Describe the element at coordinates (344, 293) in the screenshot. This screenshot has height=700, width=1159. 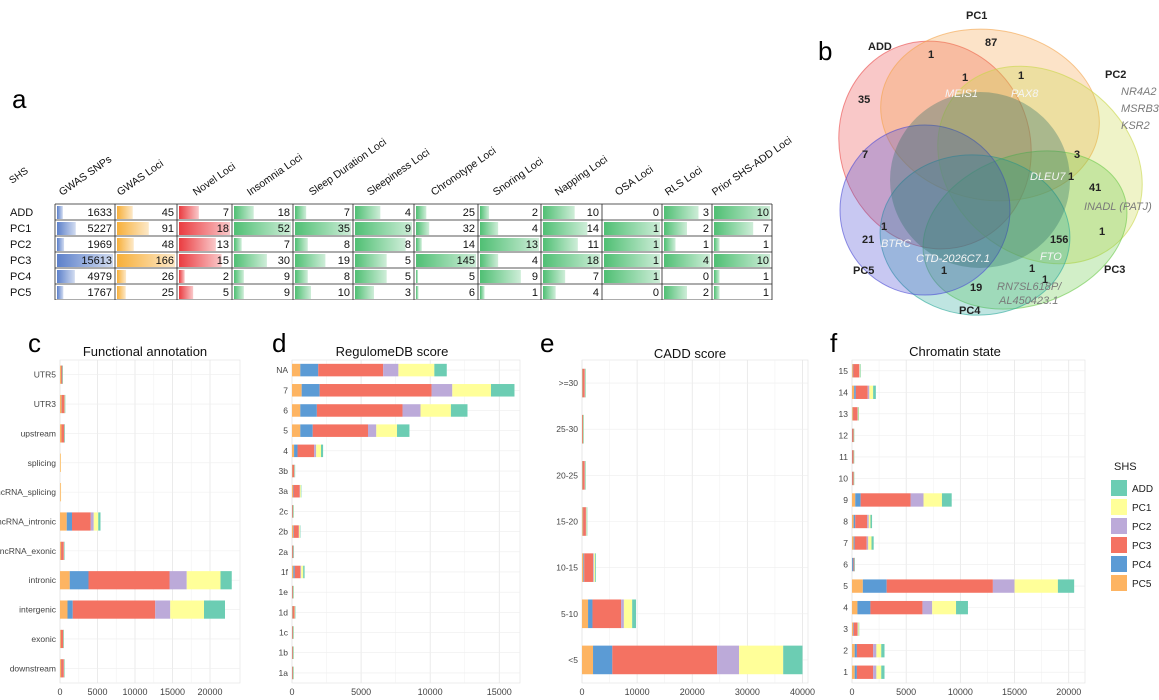
I see `table-cell-value: 10` at that location.